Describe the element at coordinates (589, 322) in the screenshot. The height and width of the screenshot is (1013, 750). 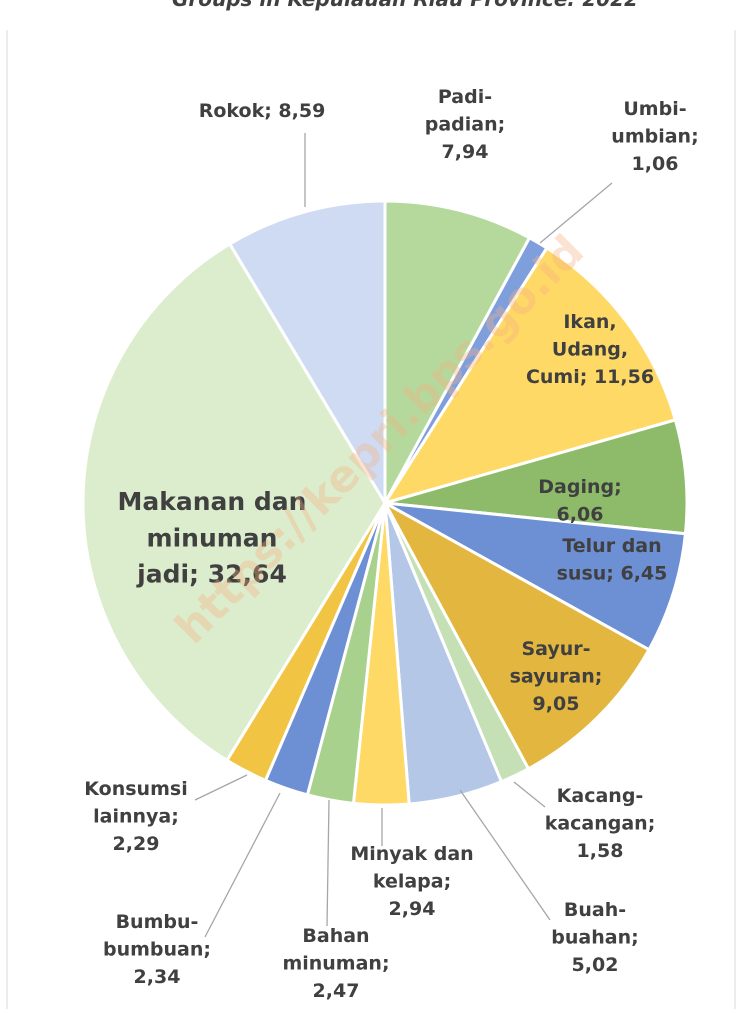
I see `label-line: Ikan,` at that location.